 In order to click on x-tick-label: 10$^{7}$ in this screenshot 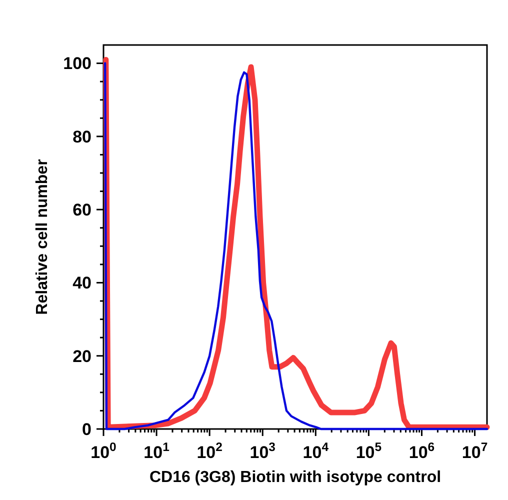, I will do `click(475, 451)`.